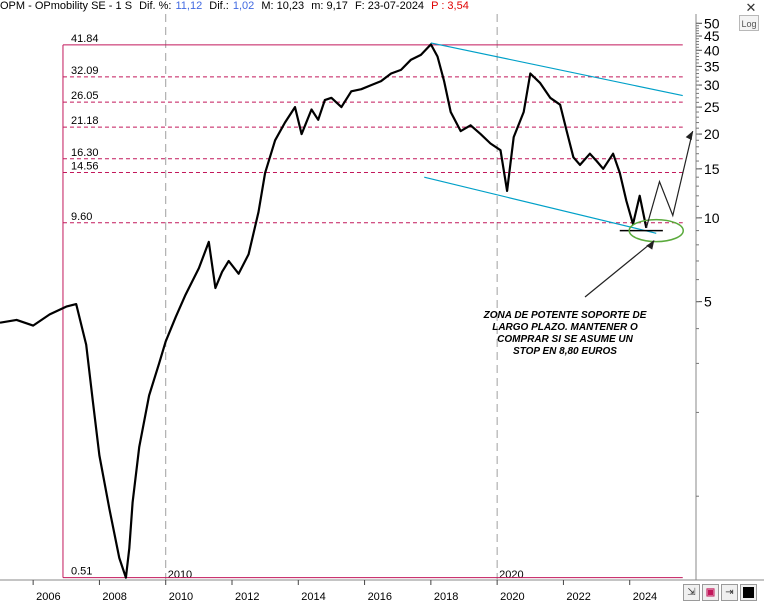 This screenshot has height=603, width=764. I want to click on x-tick-label: 2022, so click(578, 597).